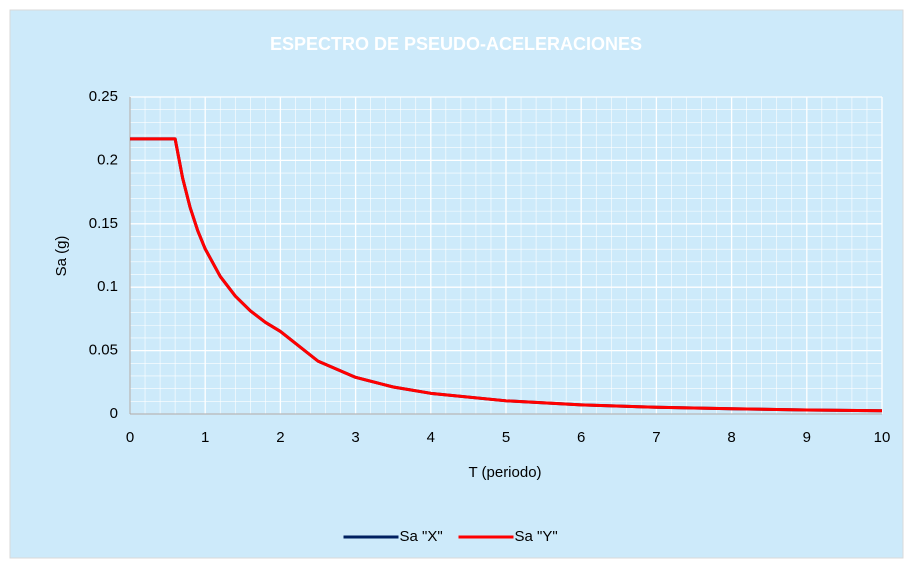 The height and width of the screenshot is (568, 913). Describe the element at coordinates (504, 472) in the screenshot. I see `x-axis-label: T (periodo)` at that location.